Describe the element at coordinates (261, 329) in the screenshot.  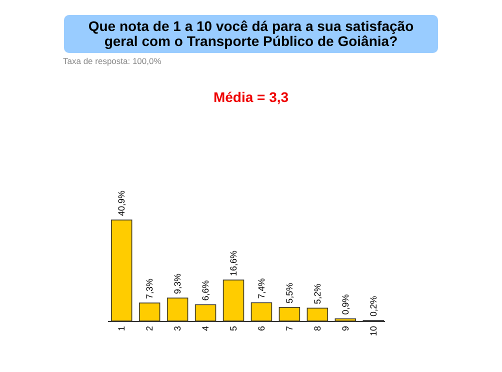
I see `x-tick-label: 6` at that location.